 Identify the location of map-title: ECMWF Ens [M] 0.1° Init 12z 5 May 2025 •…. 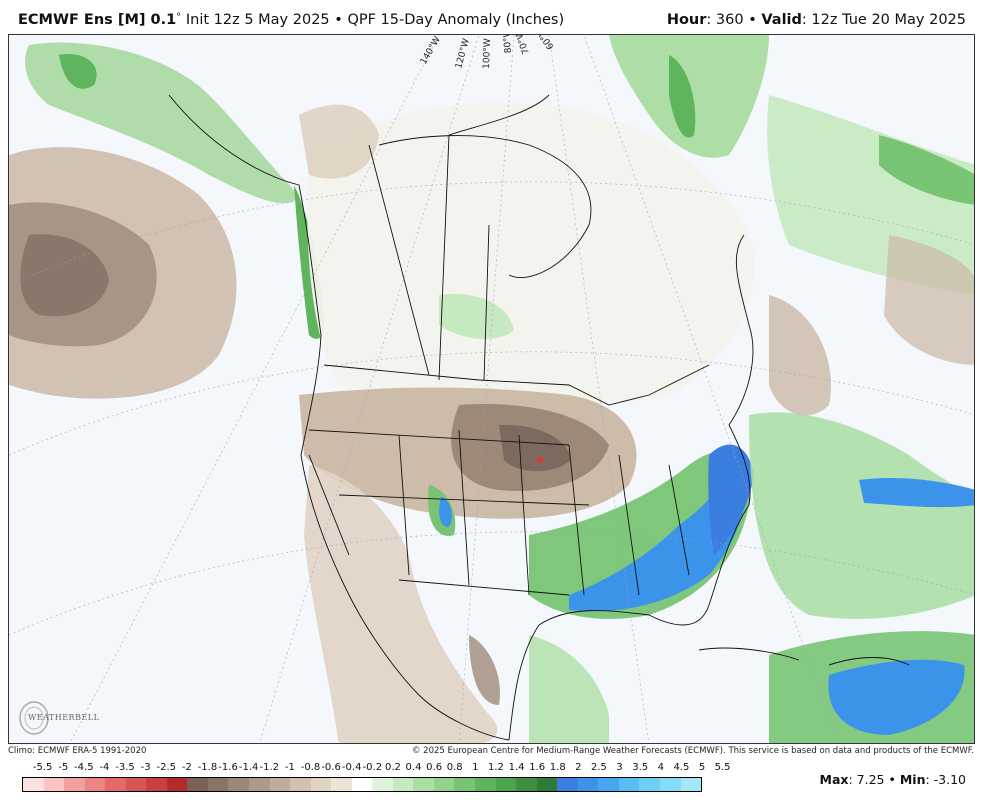
(291, 20).